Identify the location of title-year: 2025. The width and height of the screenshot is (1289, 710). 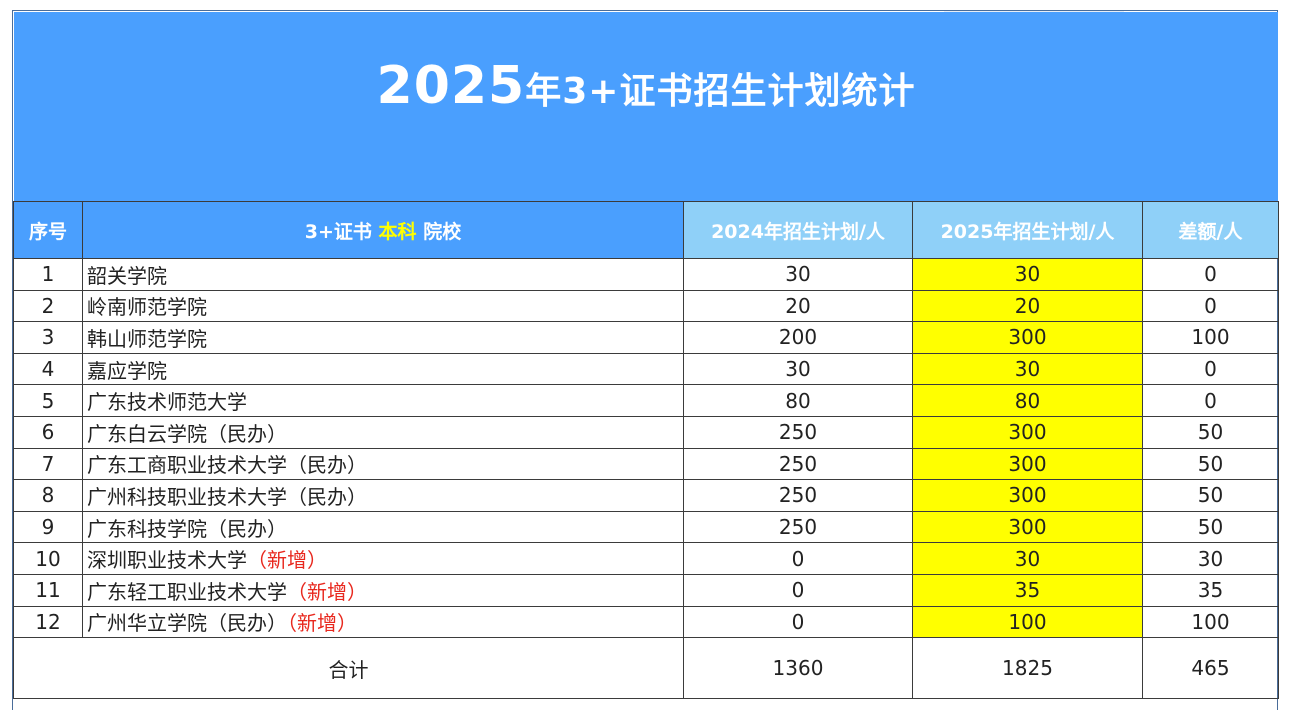
(451, 86).